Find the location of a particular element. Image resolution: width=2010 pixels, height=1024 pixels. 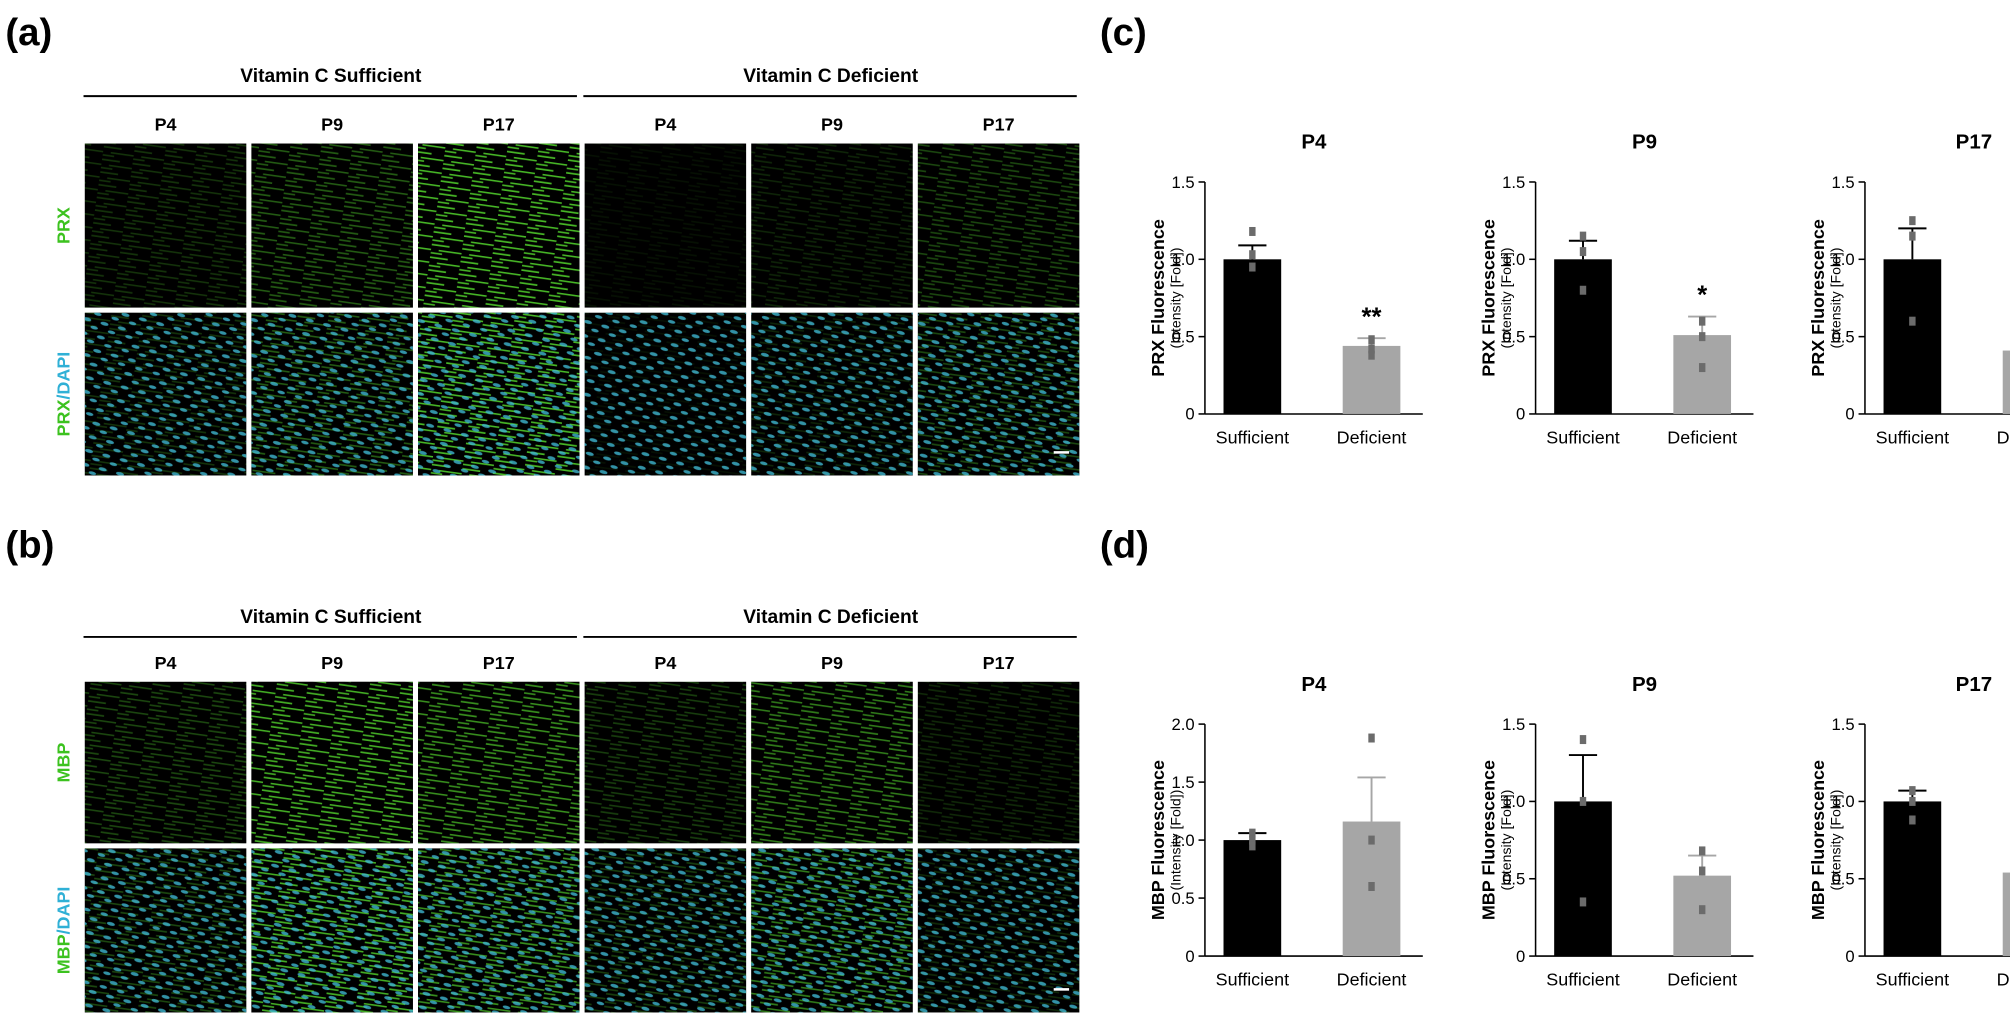

chart-title: P4 is located at coordinates (1314, 142).